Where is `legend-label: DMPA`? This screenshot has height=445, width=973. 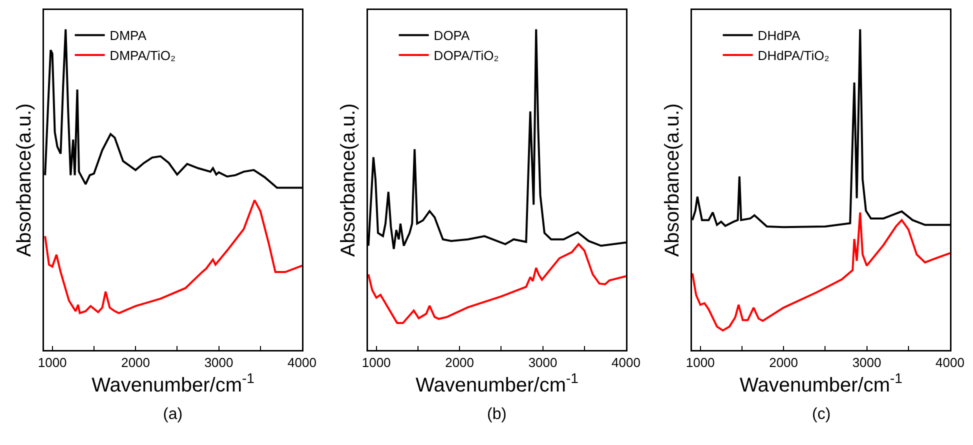
legend-label: DMPA is located at coordinates (128, 36).